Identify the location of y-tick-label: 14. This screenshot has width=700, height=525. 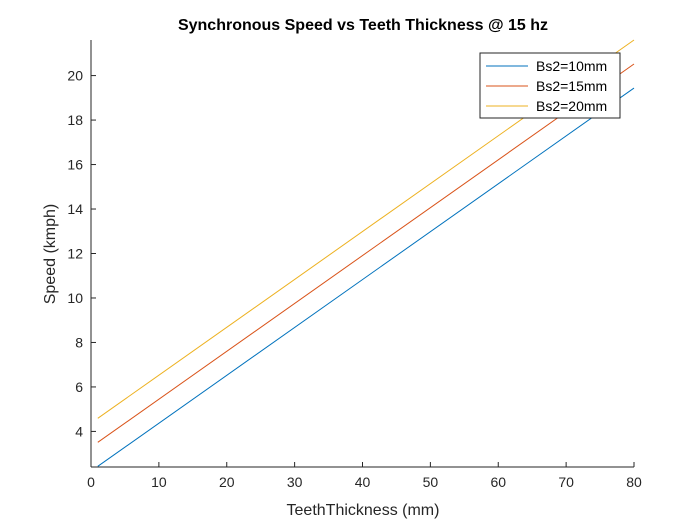
(75, 209).